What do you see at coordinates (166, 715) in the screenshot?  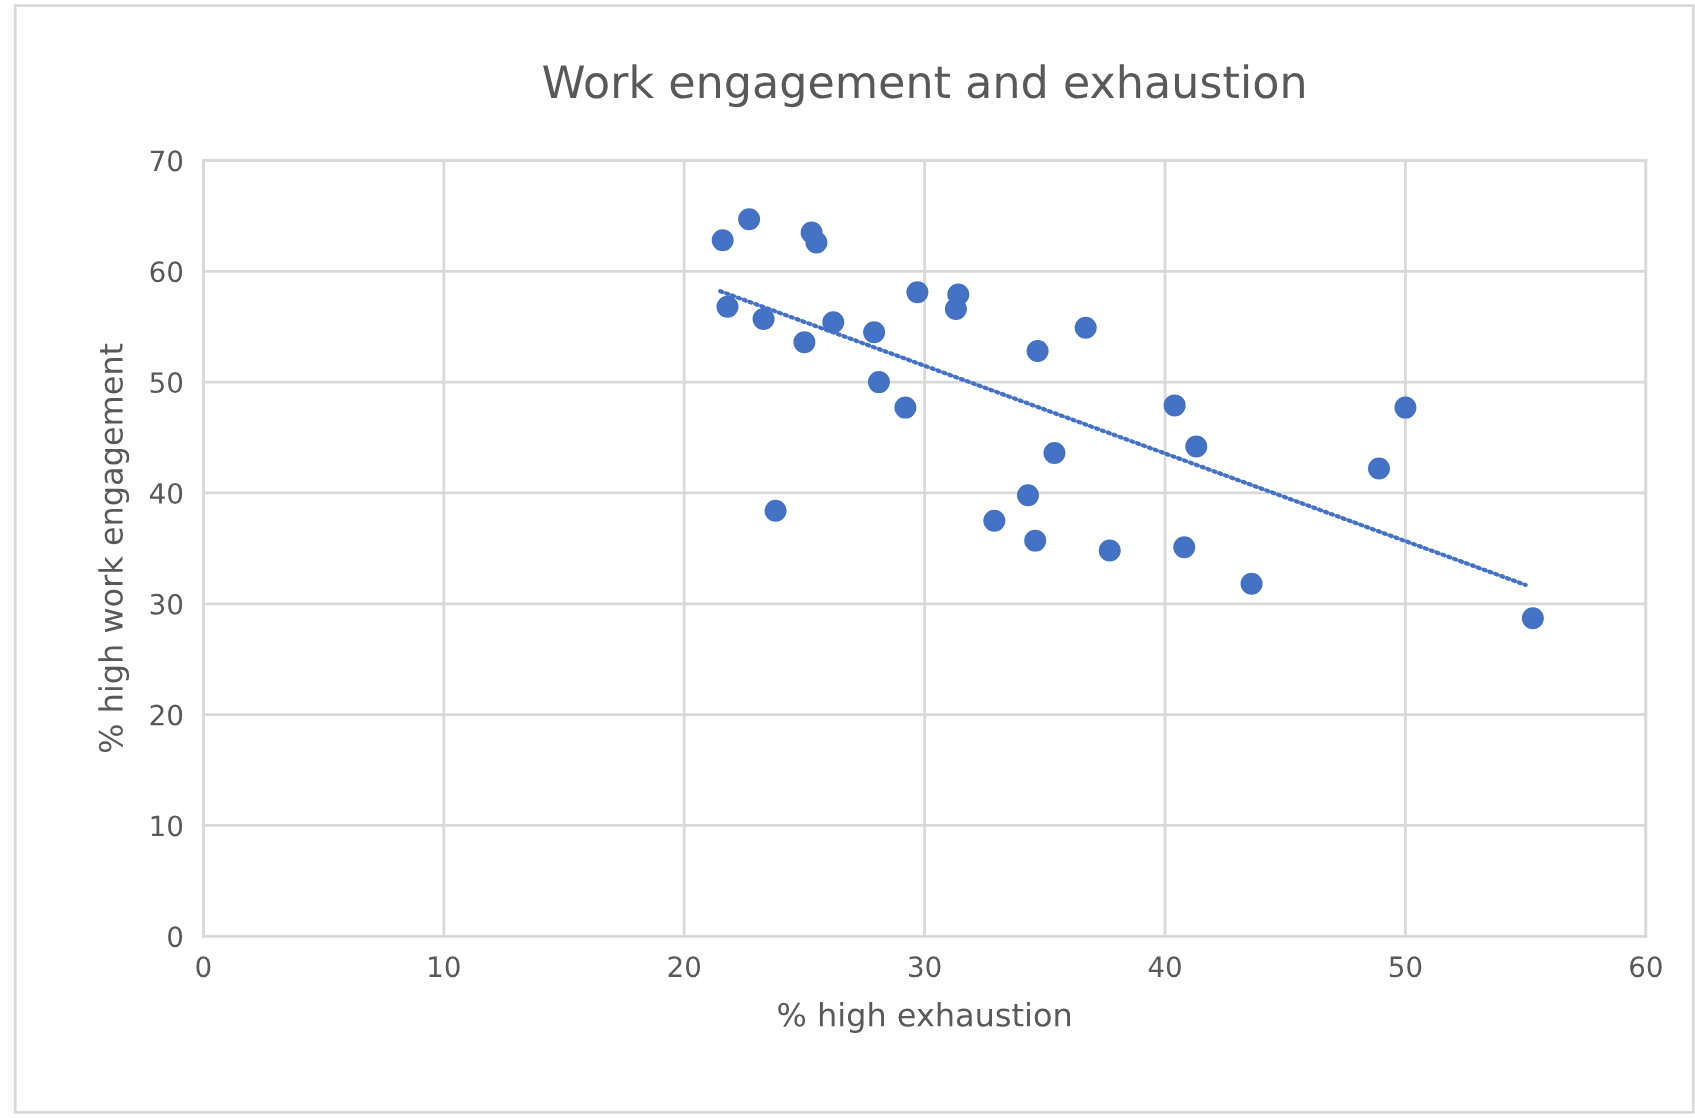 I see `y-tick-label: 20` at bounding box center [166, 715].